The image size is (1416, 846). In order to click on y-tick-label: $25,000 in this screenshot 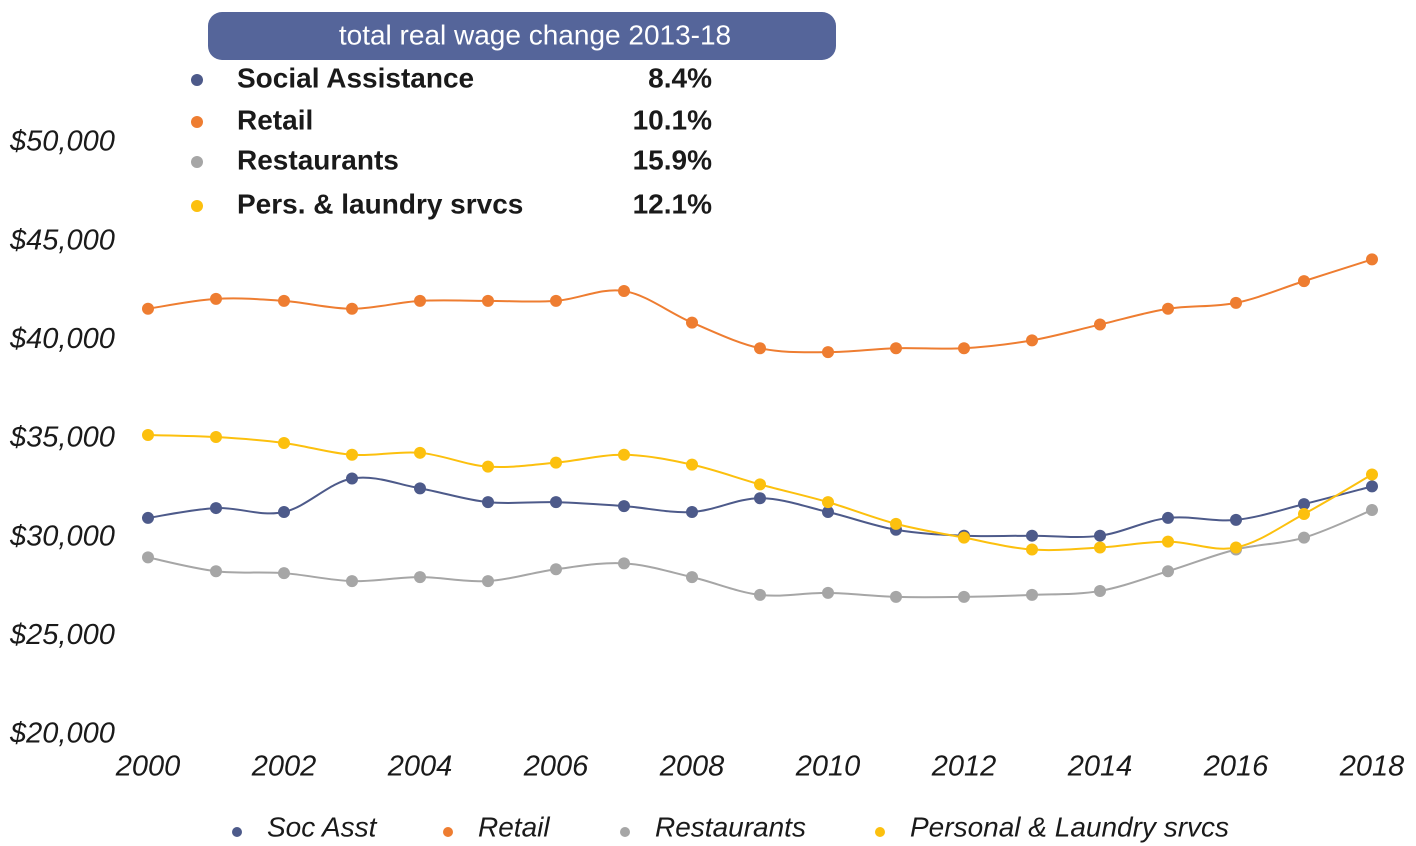, I will do `click(62, 635)`.